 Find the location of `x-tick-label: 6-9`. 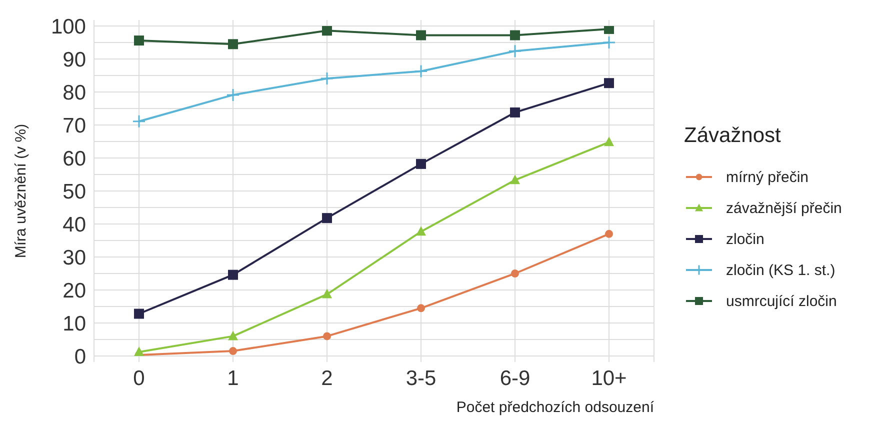

x-tick-label: 6-9 is located at coordinates (515, 378).